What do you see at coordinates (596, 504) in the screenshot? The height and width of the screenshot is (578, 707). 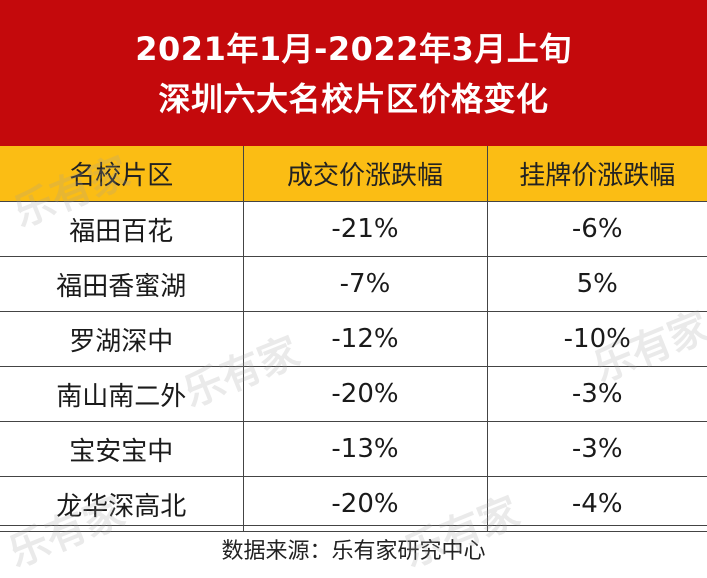 I see `listing-change-cell: -4%` at bounding box center [596, 504].